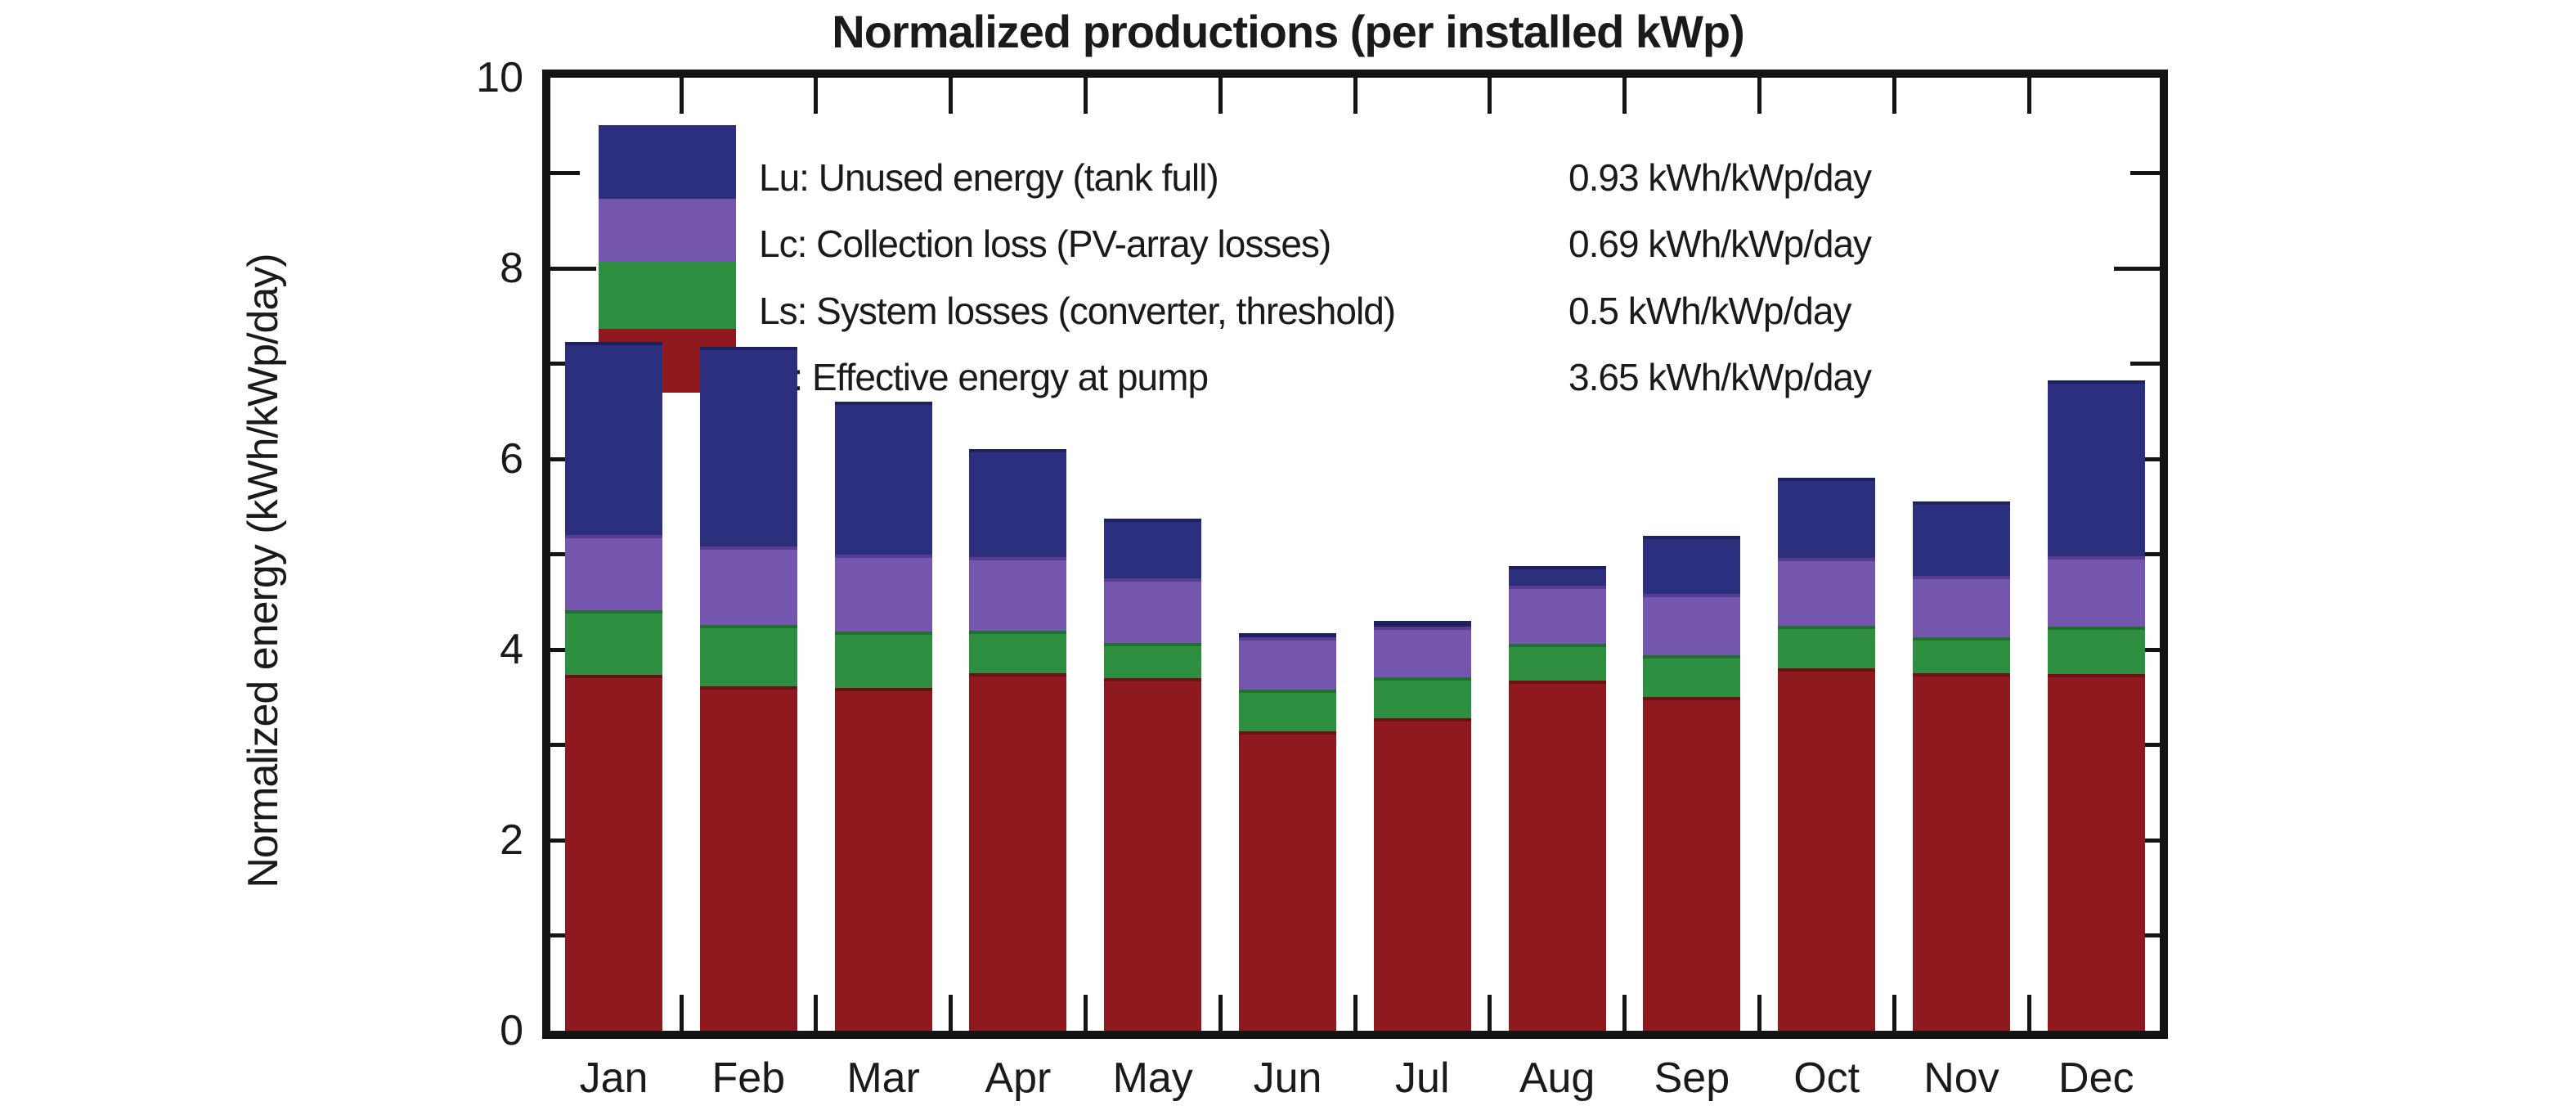 The image size is (2576, 1106). What do you see at coordinates (512, 1030) in the screenshot?
I see `y-tick-label: 0` at bounding box center [512, 1030].